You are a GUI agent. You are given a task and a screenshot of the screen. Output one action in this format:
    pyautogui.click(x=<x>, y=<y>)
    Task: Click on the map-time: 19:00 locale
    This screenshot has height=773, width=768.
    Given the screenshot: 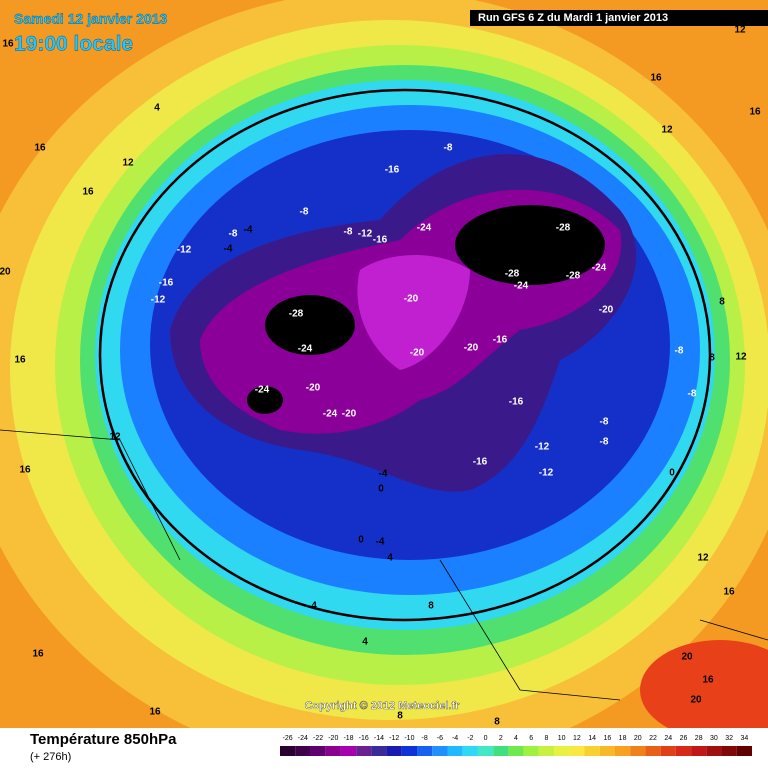 What is the action you would take?
    pyautogui.click(x=73, y=44)
    